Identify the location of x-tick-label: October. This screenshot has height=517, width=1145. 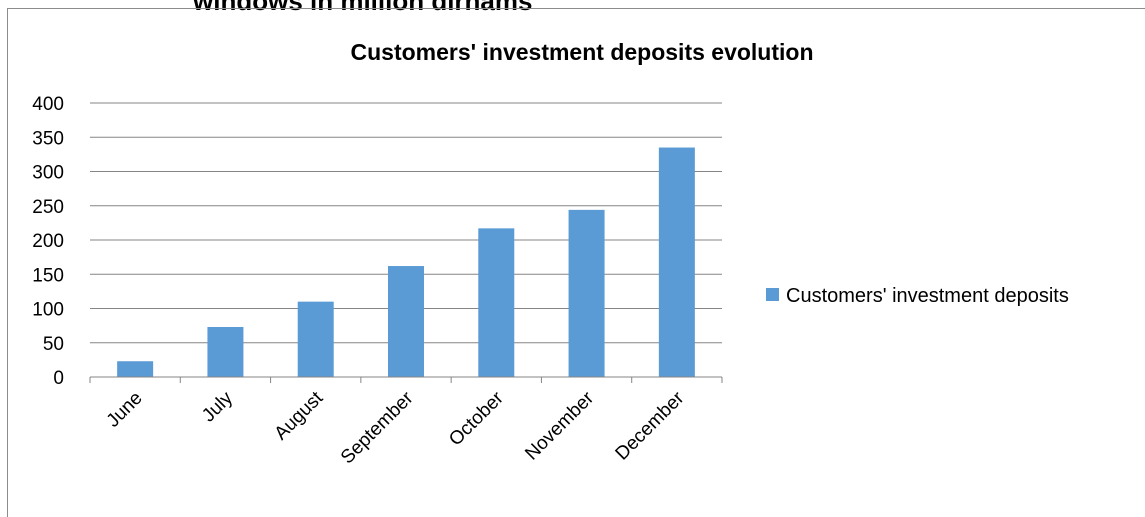
(476, 418).